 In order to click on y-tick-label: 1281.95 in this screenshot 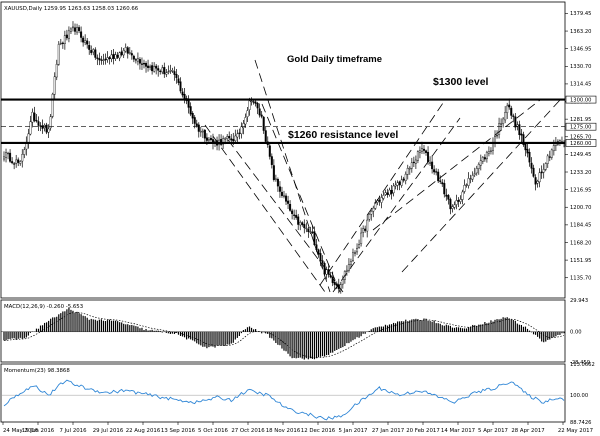, I will do `click(580, 120)`.